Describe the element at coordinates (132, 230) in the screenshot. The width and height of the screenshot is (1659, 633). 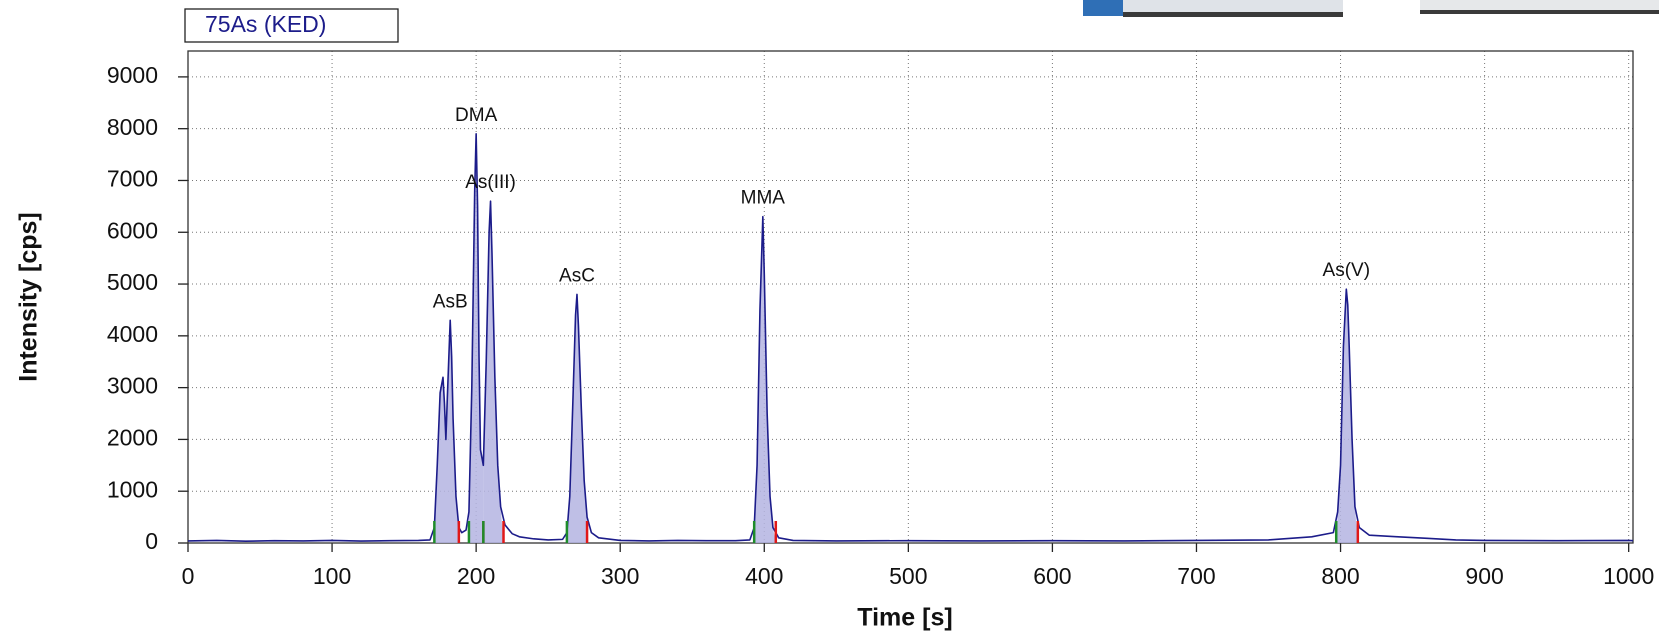
I see `y-tick-label: 6000` at that location.